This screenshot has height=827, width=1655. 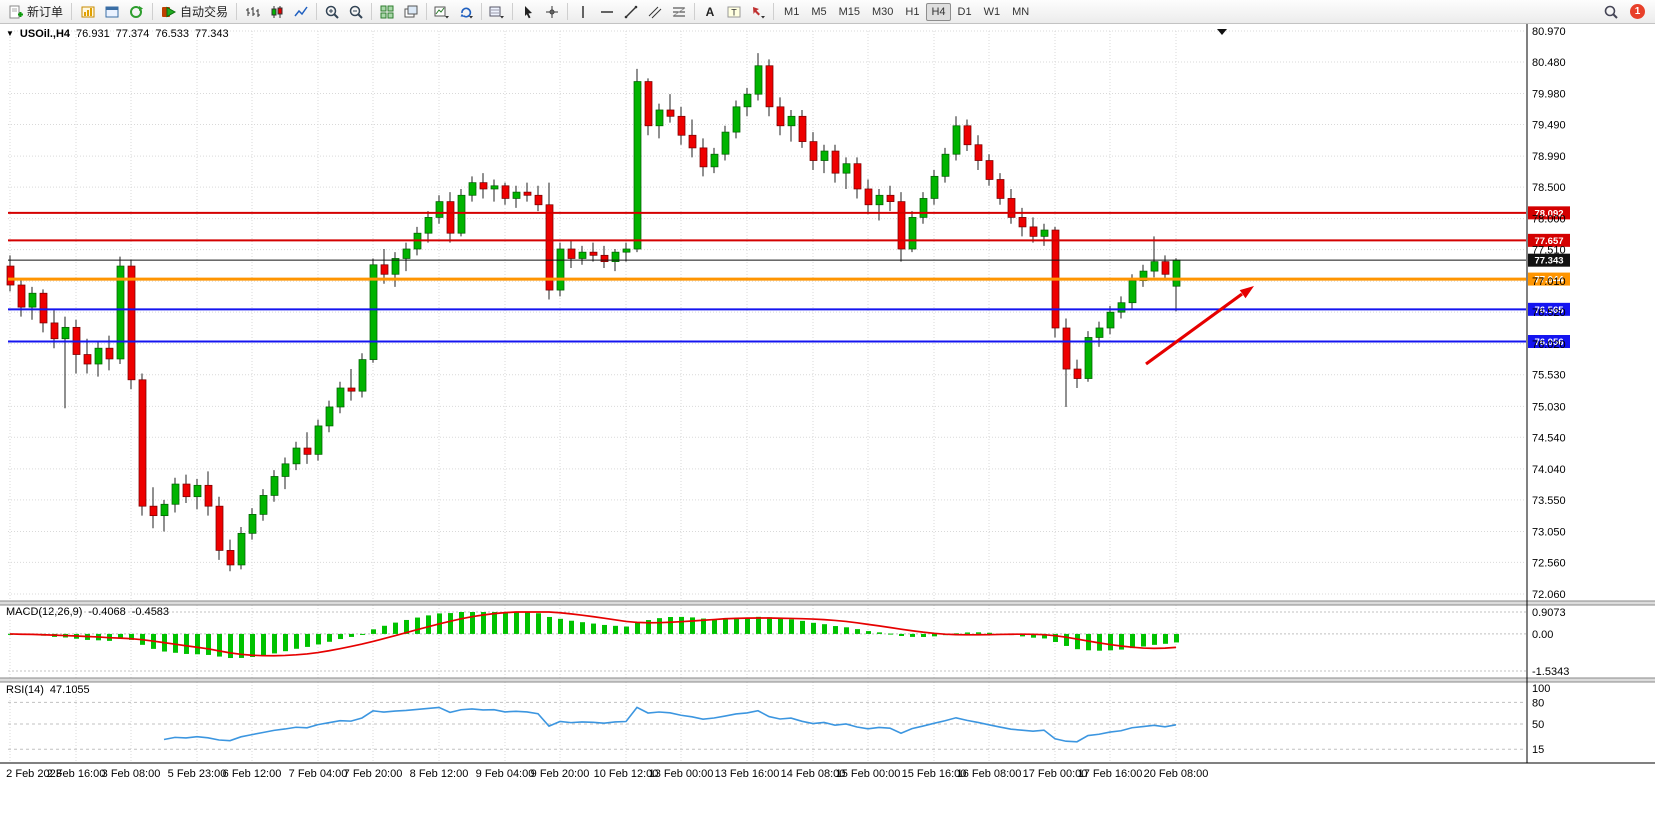 I want to click on fibonacci-button, so click(x=679, y=11).